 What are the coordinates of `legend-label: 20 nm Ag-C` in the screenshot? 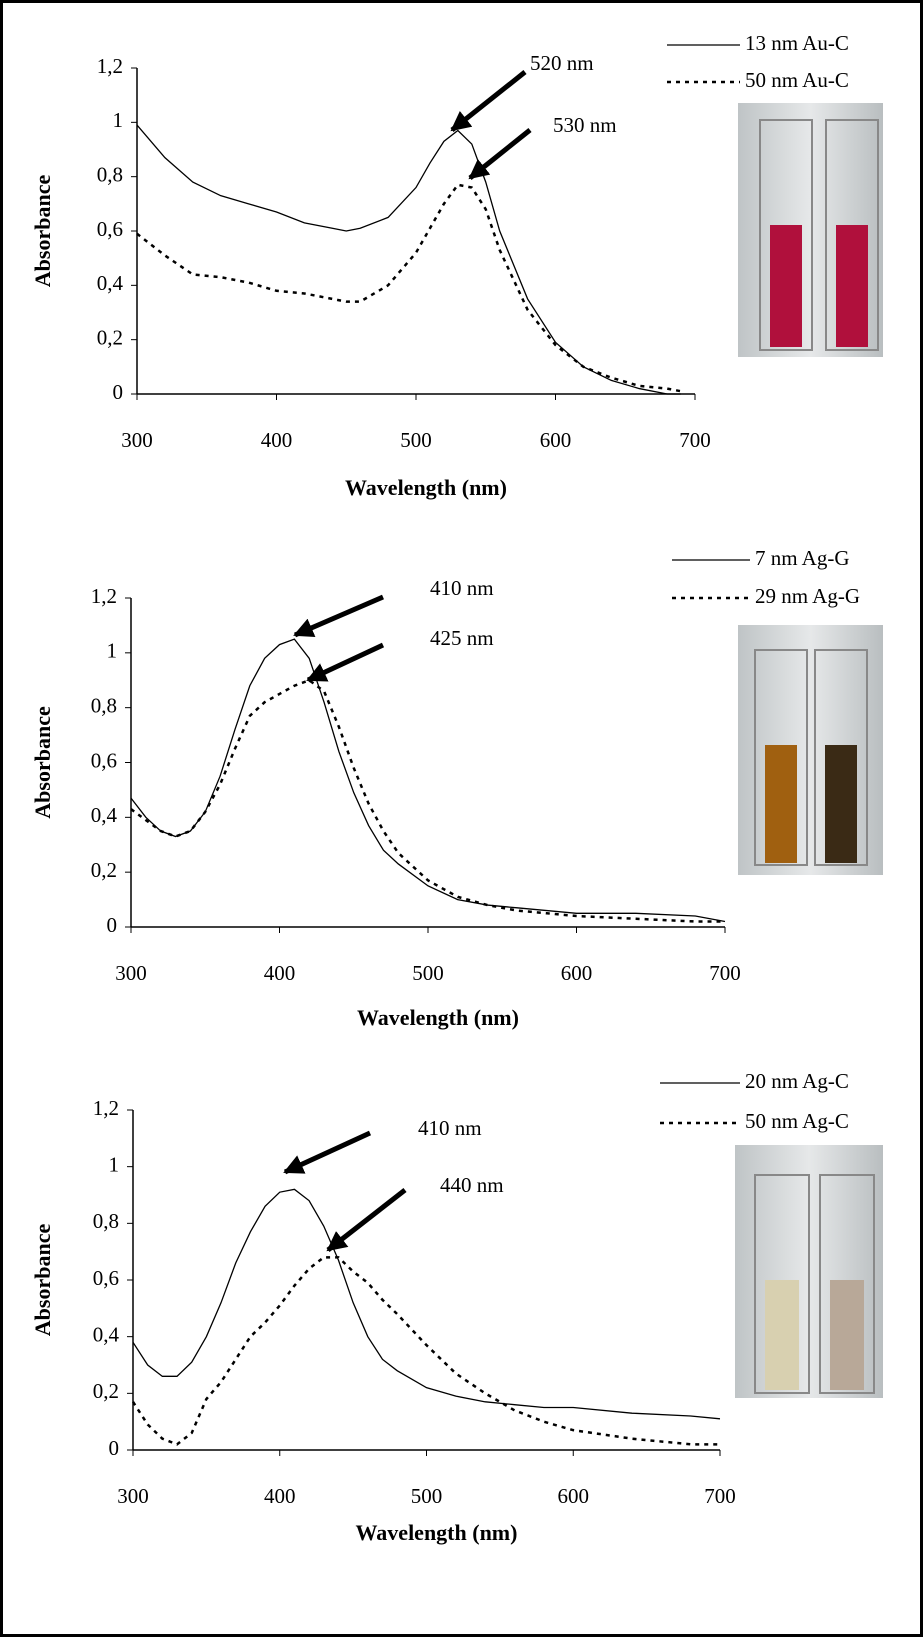 It's located at (797, 1081).